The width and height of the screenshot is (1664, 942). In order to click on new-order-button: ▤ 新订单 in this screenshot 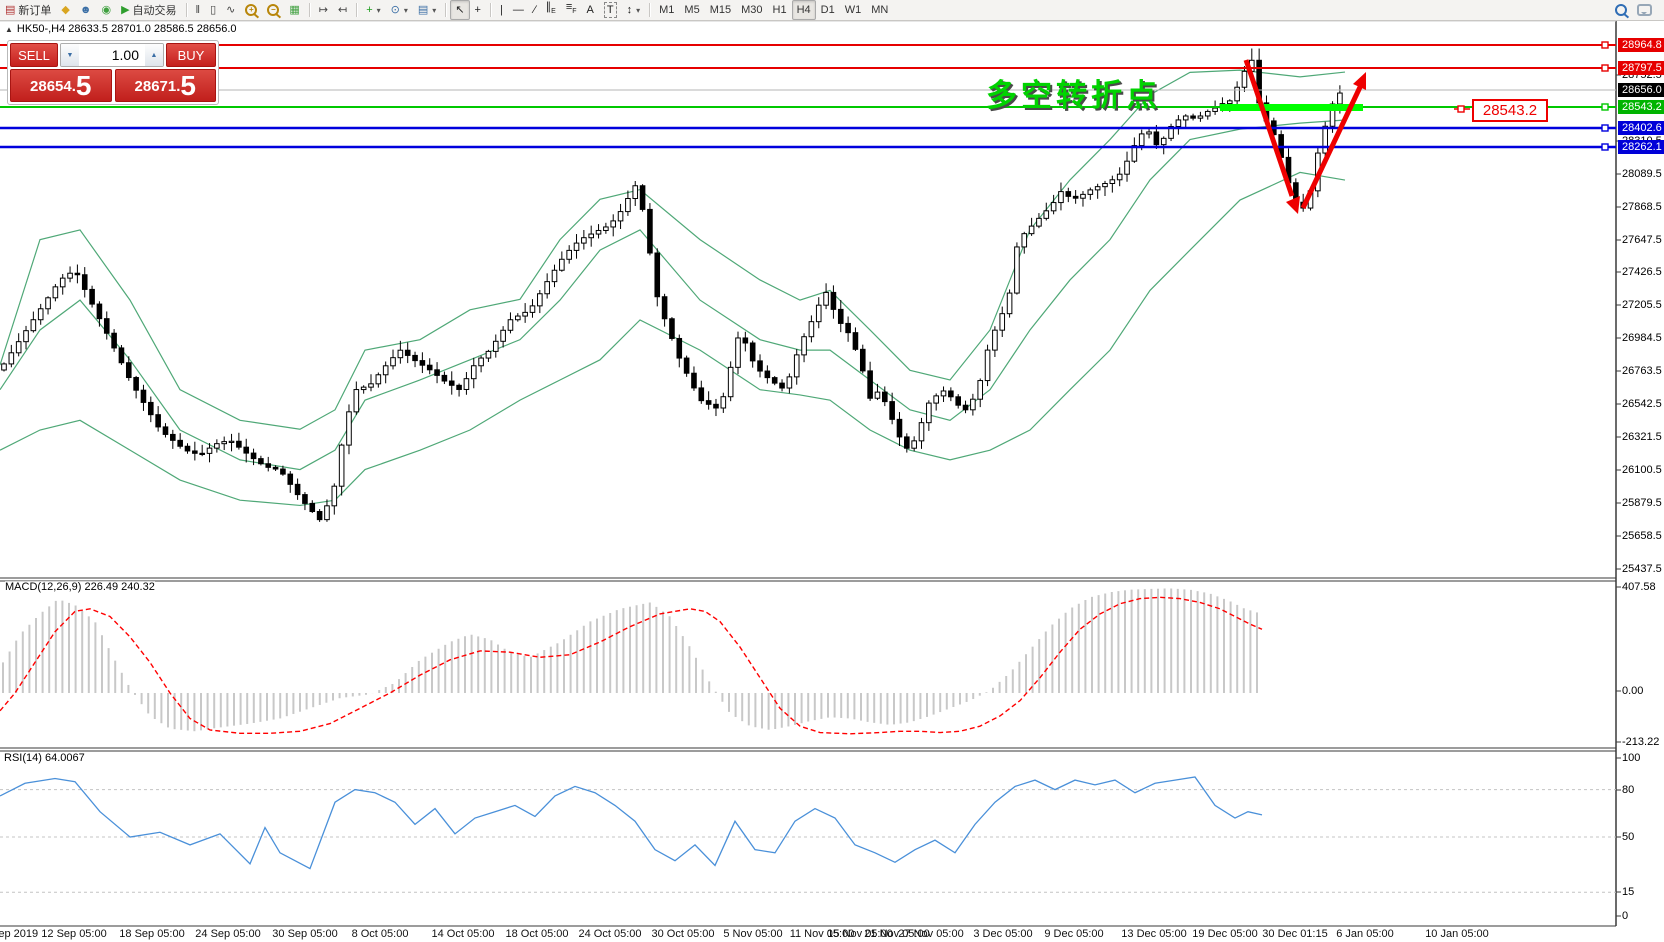, I will do `click(28, 10)`.